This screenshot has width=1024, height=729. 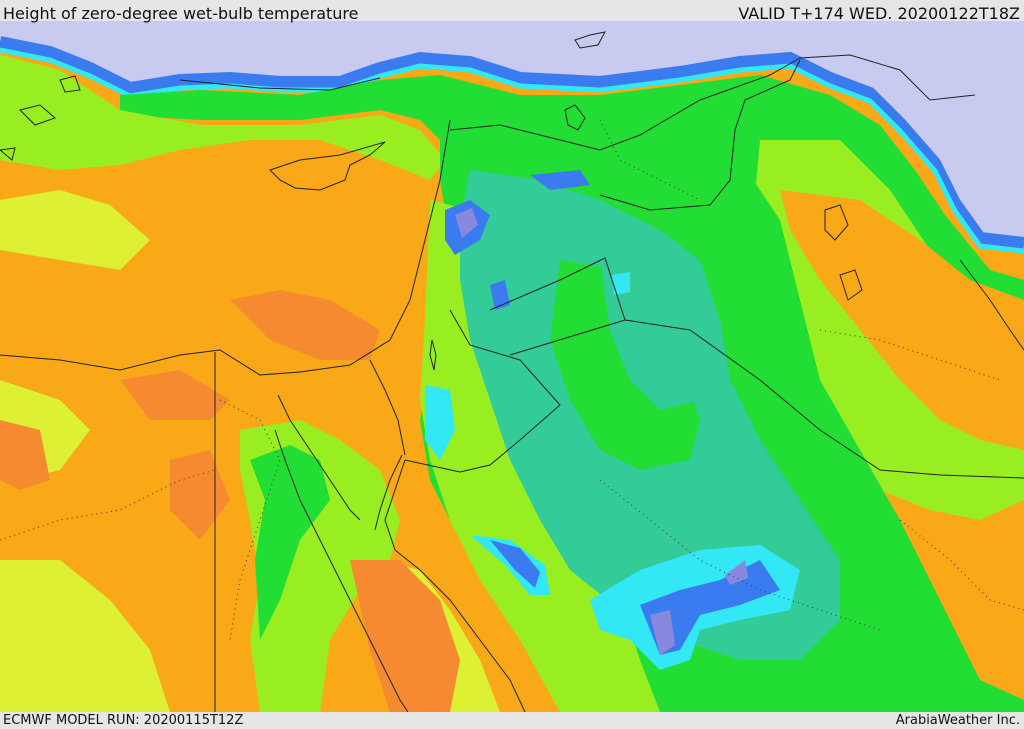 What do you see at coordinates (222, 117) in the screenshot?
I see `lime-north` at bounding box center [222, 117].